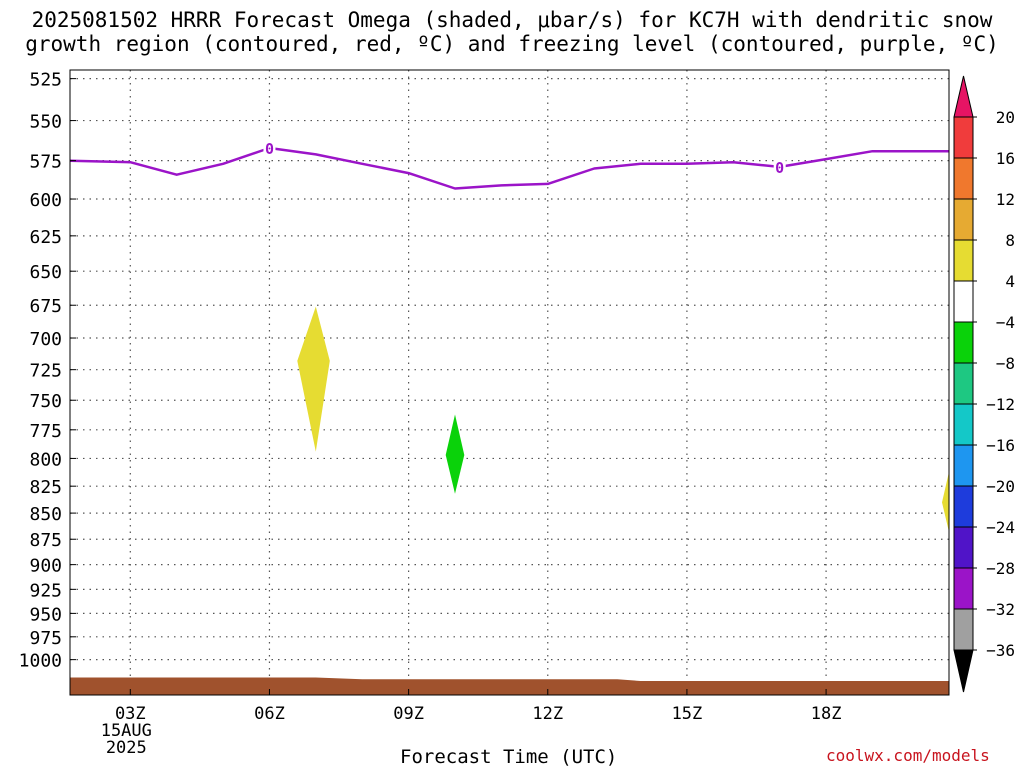 This screenshot has height=768, width=1024. What do you see at coordinates (1000, 650) in the screenshot?
I see `colorbar-label: −36` at bounding box center [1000, 650].